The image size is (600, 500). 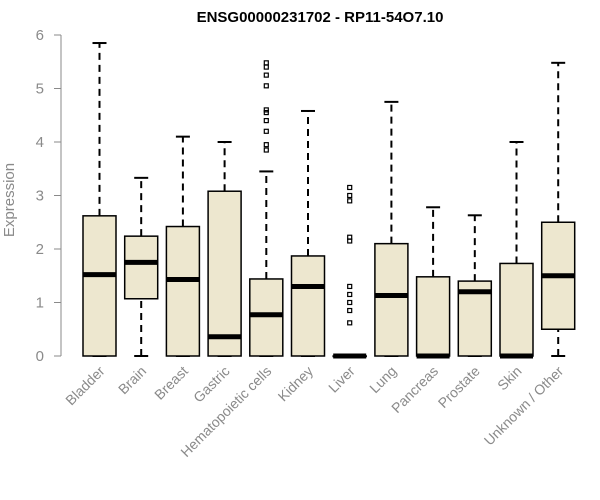 What do you see at coordinates (40, 196) in the screenshot?
I see `y-tick-label: 3` at bounding box center [40, 196].